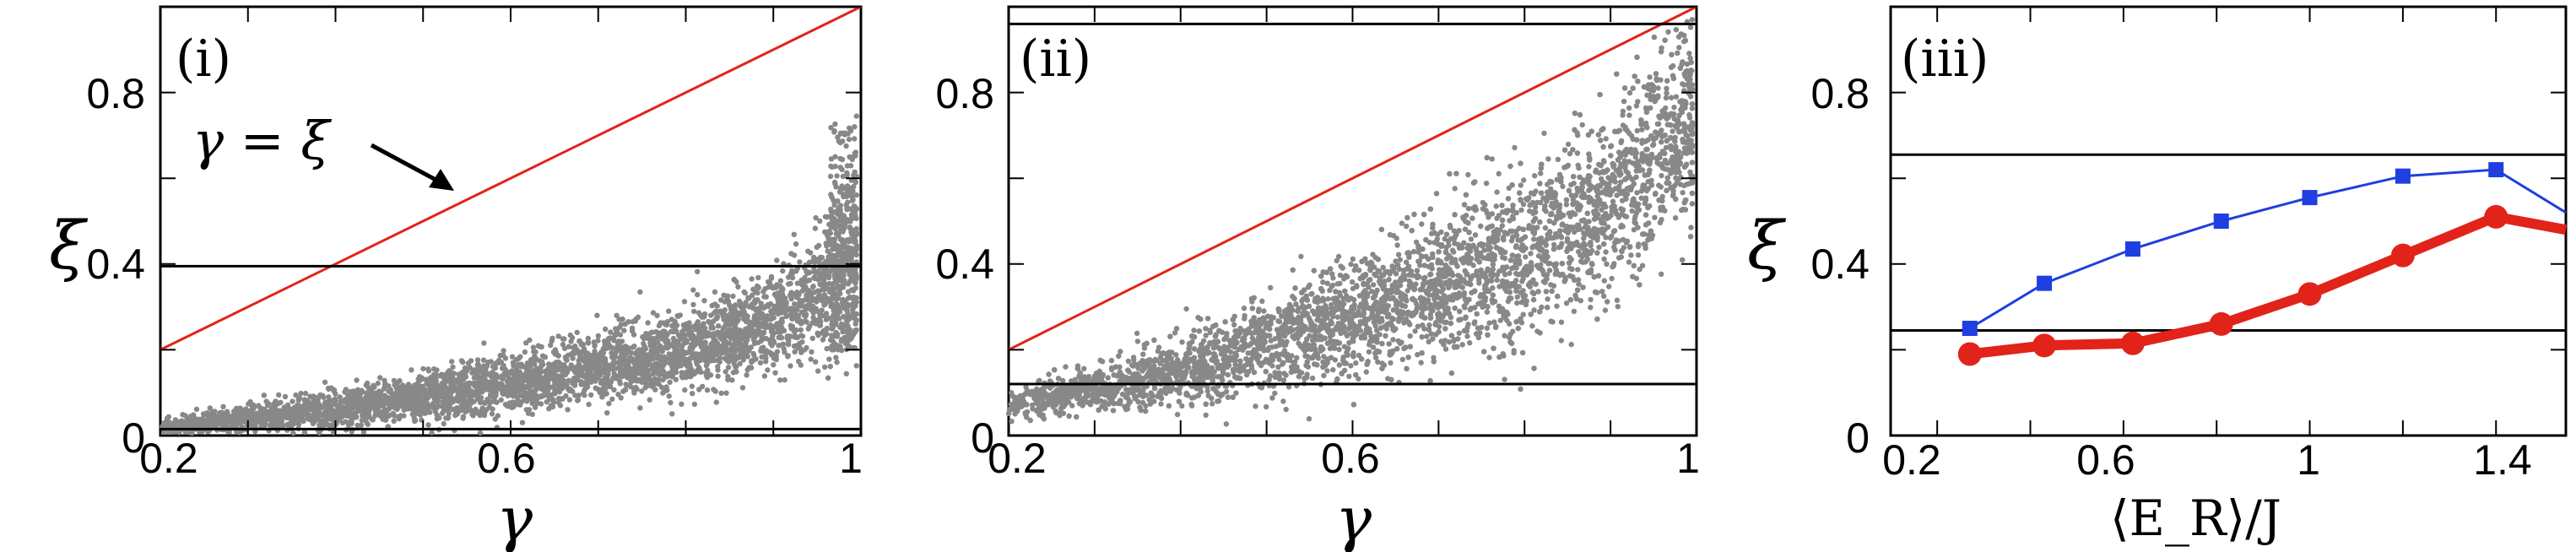  I want to click on y-tick-label-i-2: 0.8, so click(115, 93).